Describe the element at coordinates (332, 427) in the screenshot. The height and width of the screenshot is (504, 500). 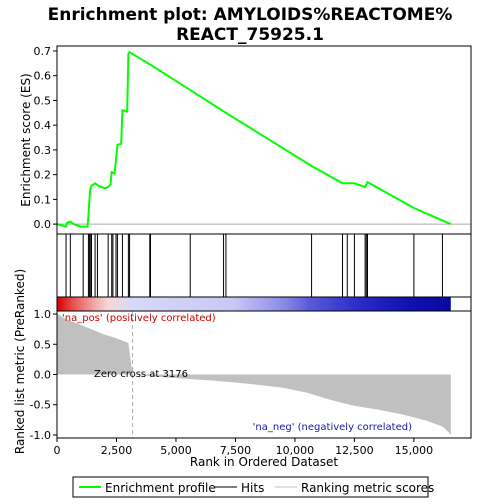
I see `neg-label: 'na_neg' (negatively correlated)` at that location.